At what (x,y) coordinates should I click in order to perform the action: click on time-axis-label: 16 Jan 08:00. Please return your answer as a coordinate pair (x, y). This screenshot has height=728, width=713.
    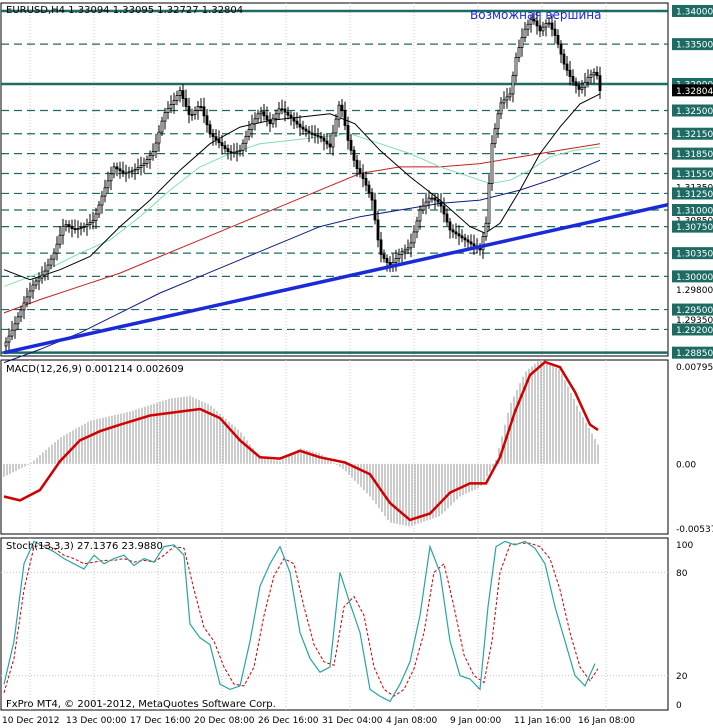
    Looking at the image, I should click on (606, 721).